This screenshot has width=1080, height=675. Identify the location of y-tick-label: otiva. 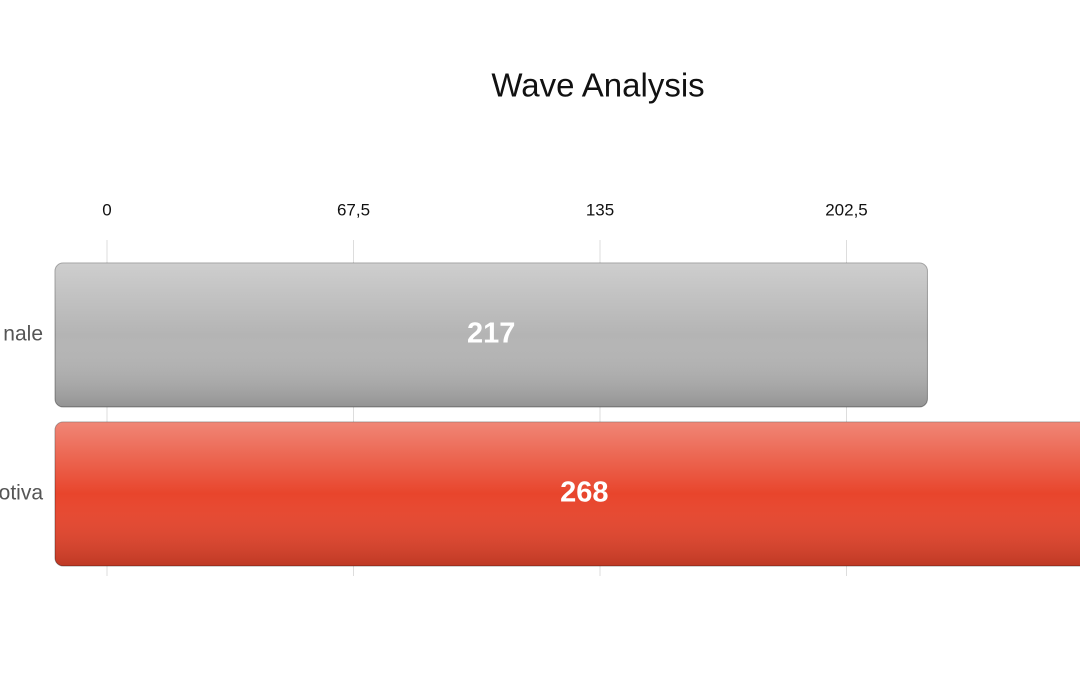
(21, 493).